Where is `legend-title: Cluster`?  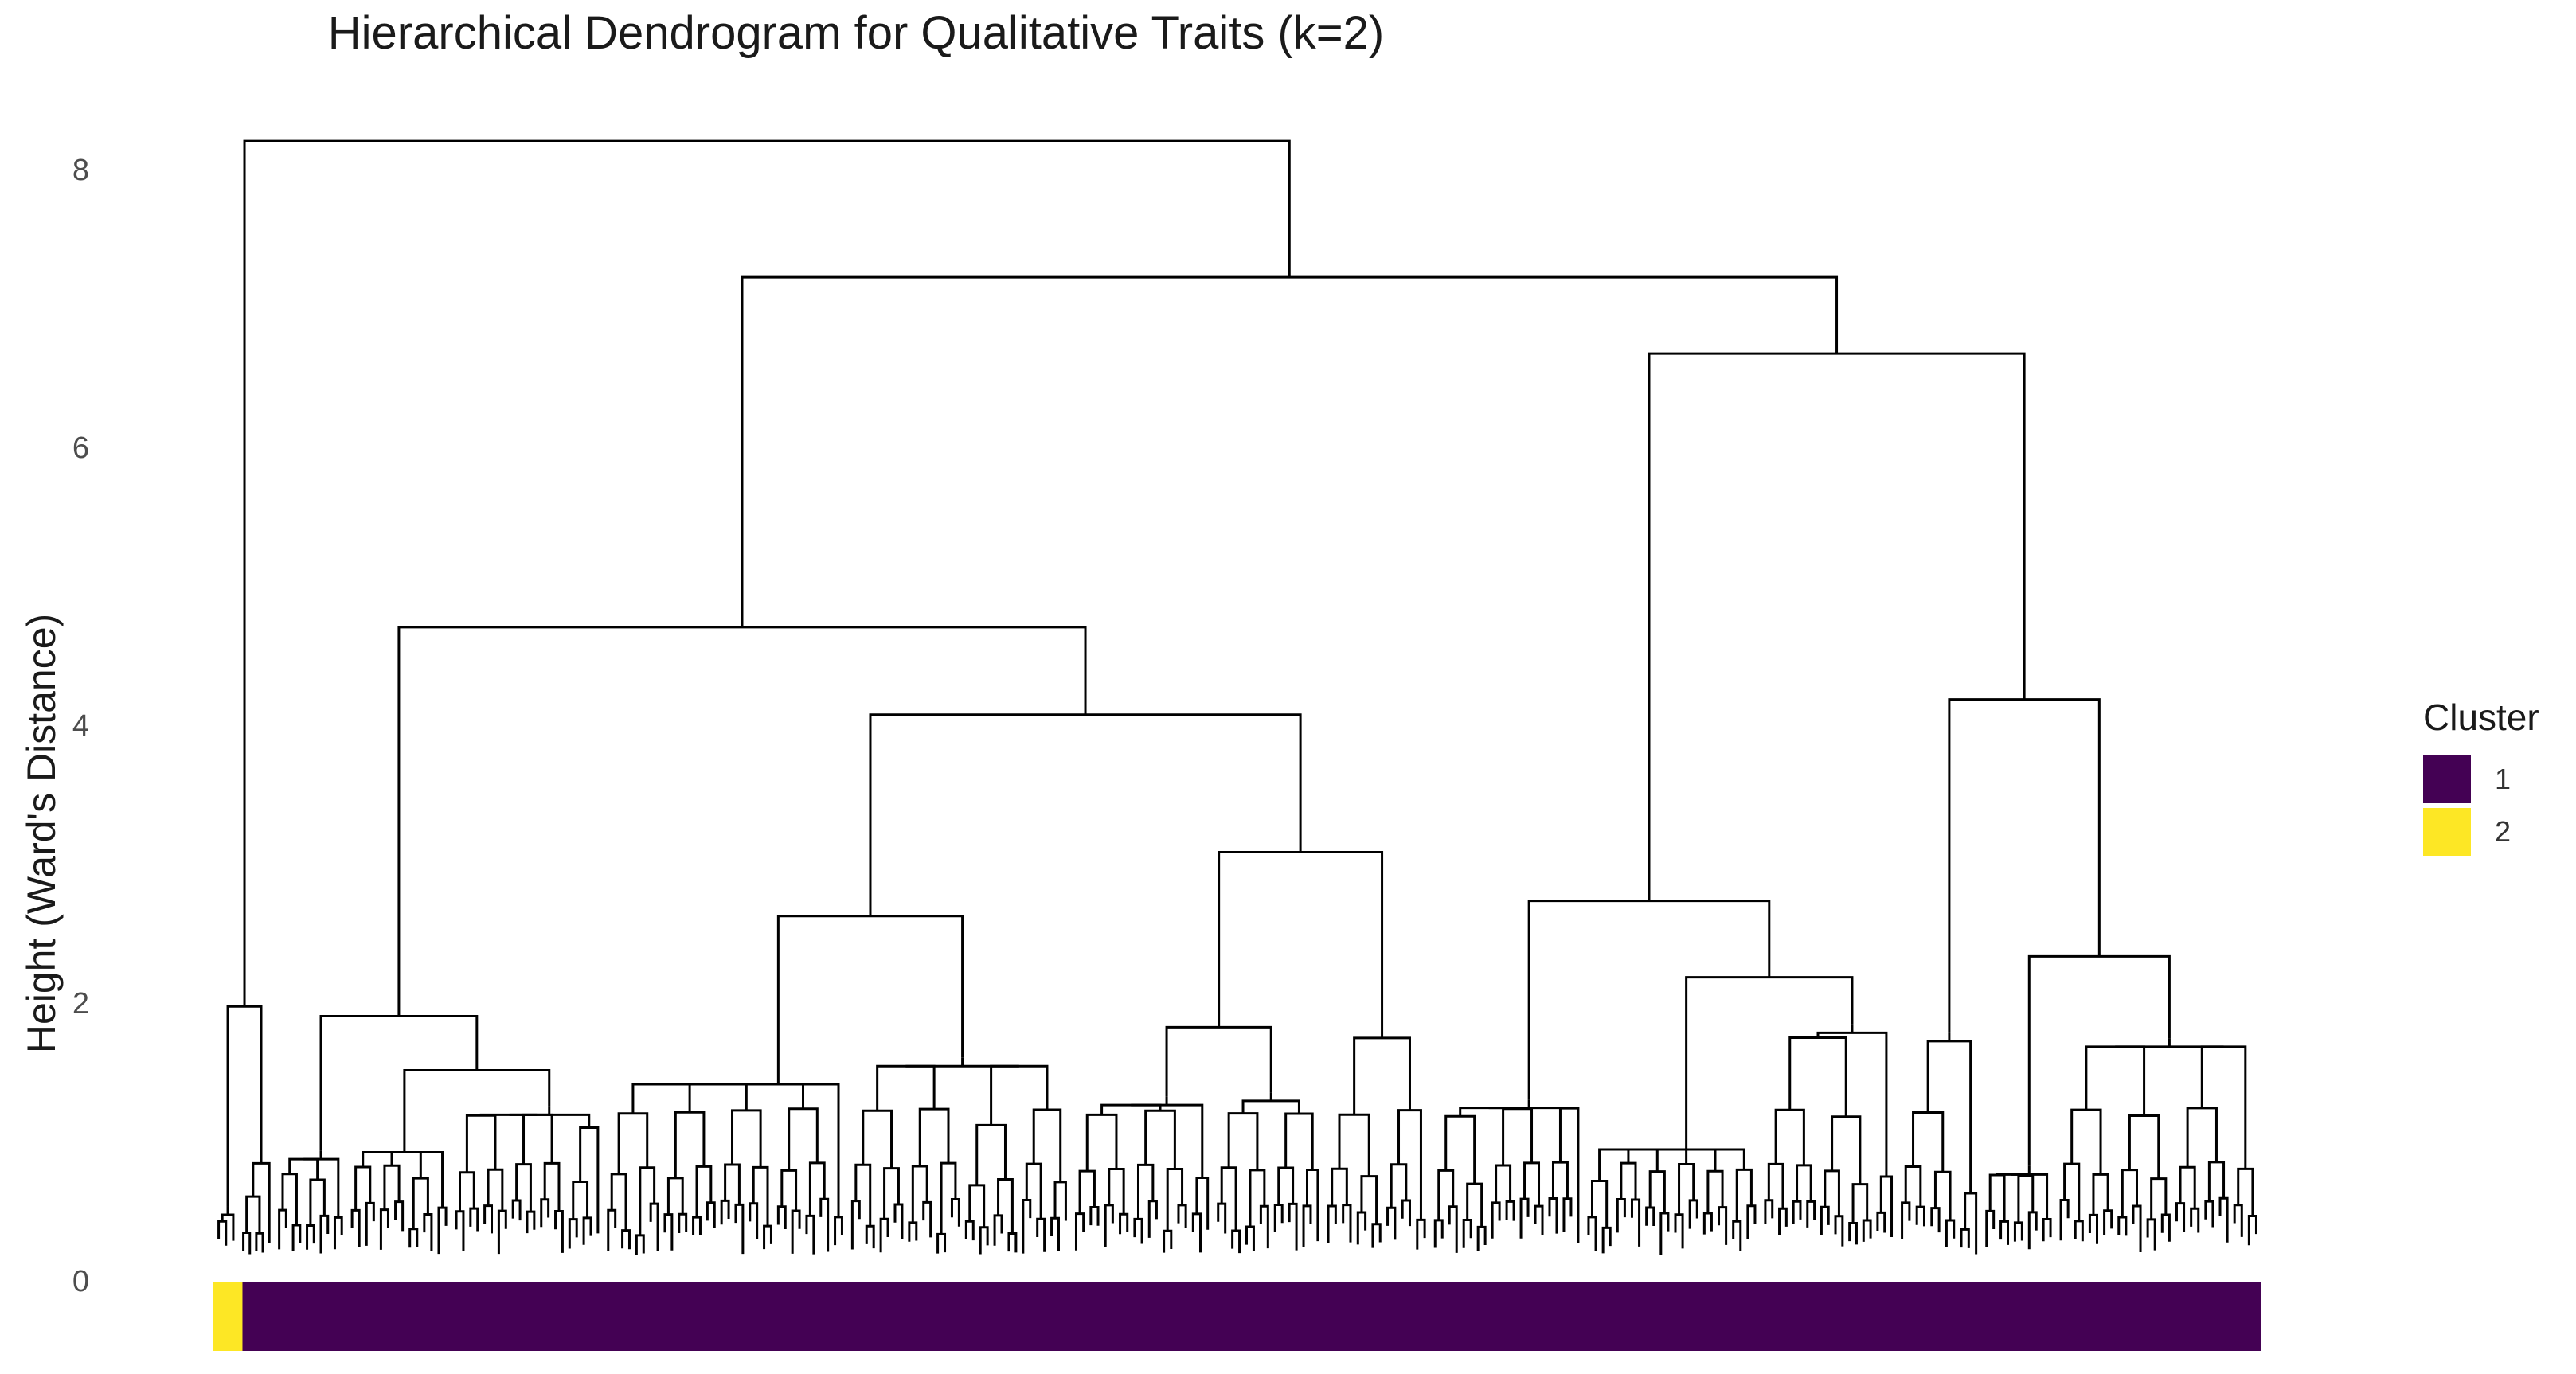 legend-title: Cluster is located at coordinates (2481, 717).